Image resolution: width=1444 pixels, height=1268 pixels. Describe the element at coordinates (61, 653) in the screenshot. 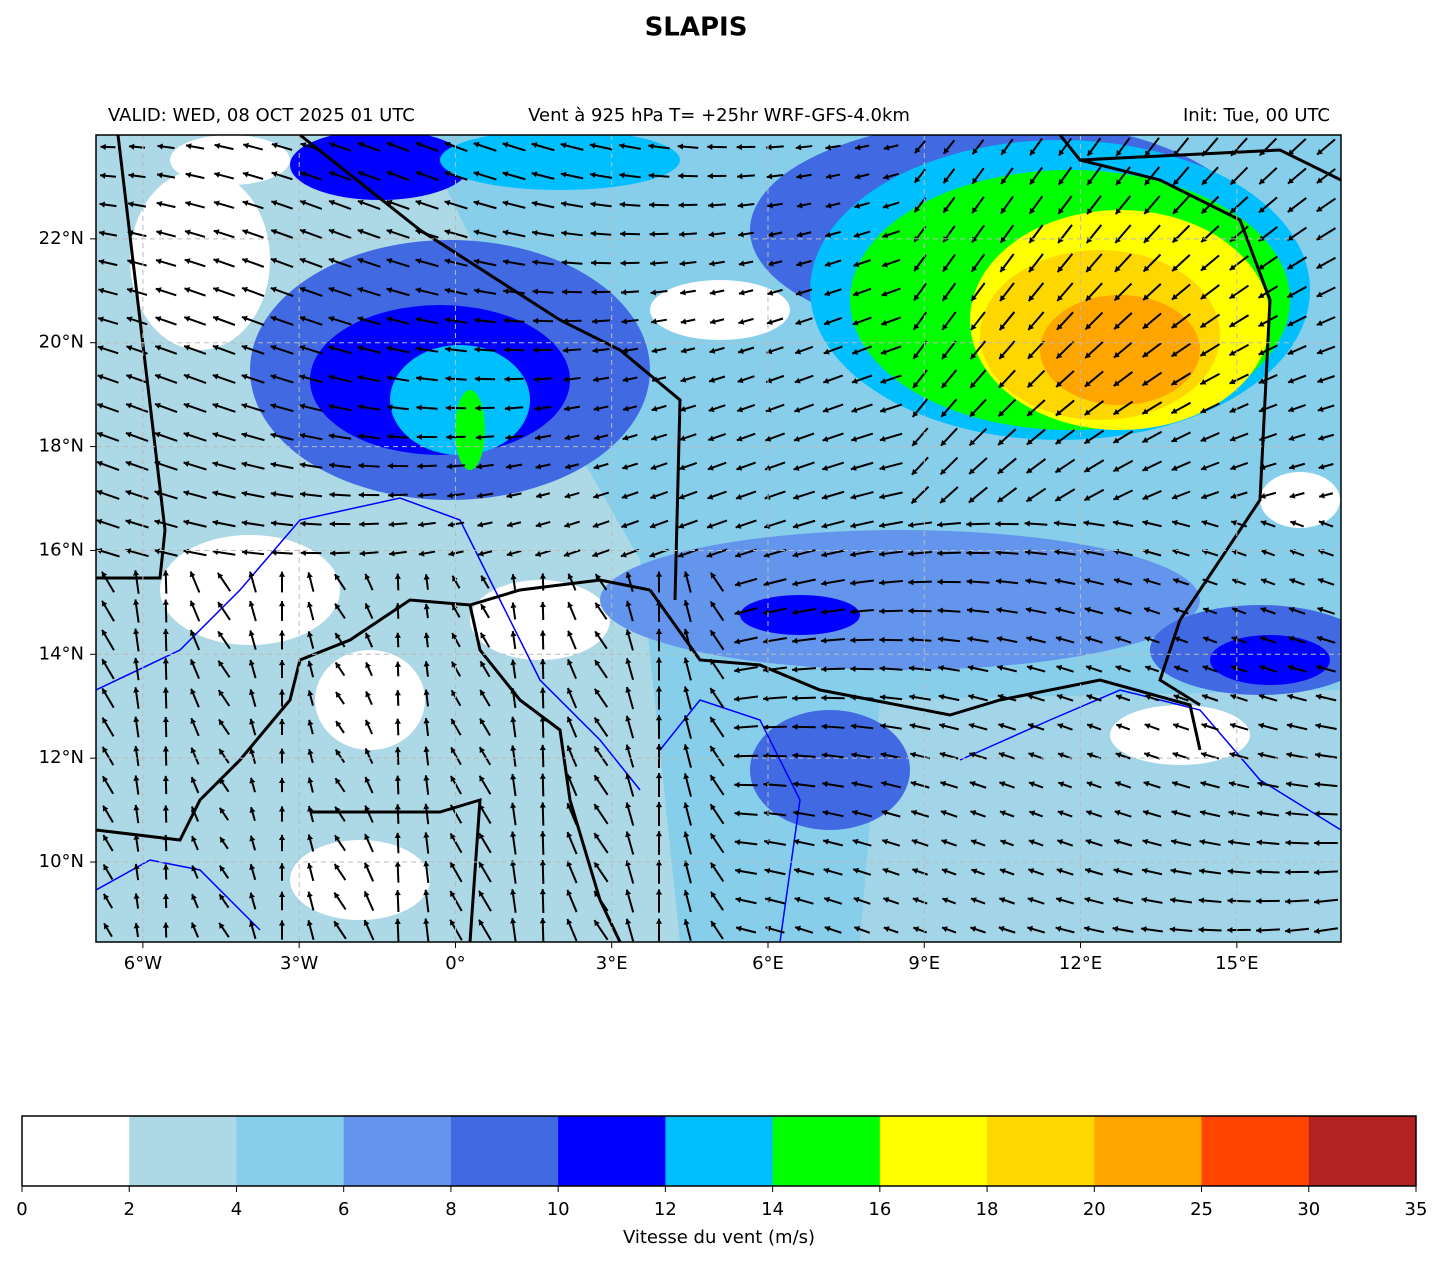

I see `y-tick-label: 14°N` at that location.